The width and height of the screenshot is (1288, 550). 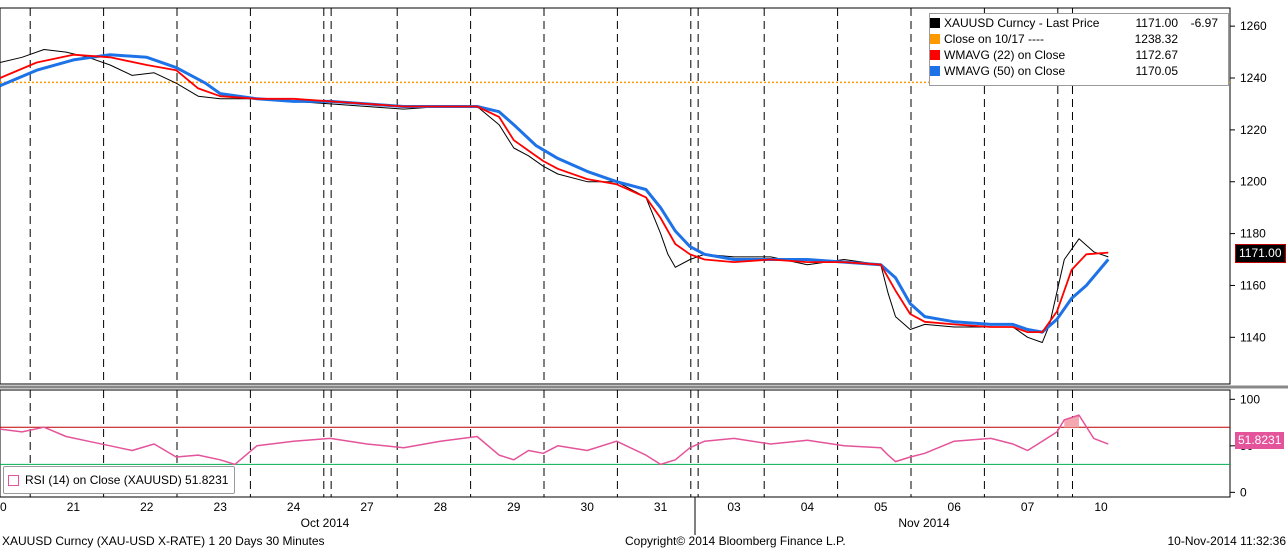 I want to click on legend-change-last-price: -6.97, so click(x=1204, y=23).